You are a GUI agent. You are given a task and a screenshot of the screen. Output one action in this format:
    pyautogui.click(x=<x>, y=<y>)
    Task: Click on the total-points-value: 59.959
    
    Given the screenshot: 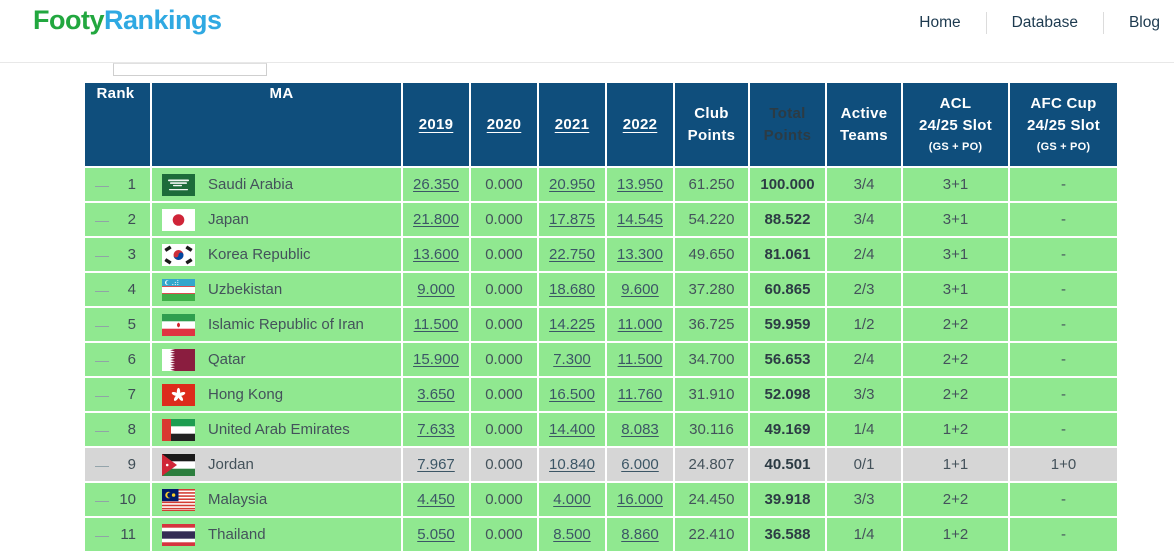 What is the action you would take?
    pyautogui.click(x=787, y=324)
    